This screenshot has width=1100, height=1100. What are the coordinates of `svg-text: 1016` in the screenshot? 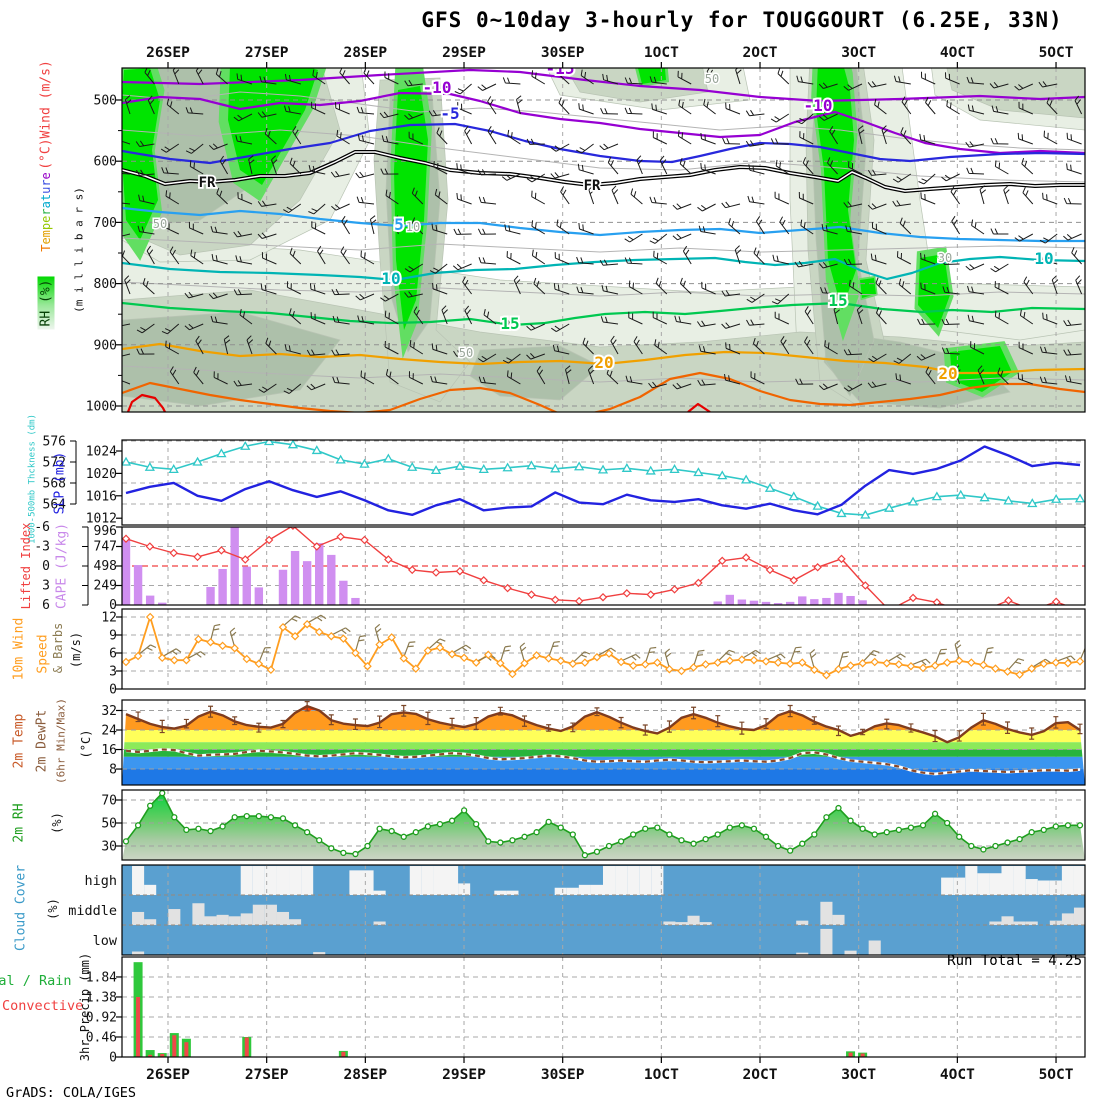 It's located at (101, 496).